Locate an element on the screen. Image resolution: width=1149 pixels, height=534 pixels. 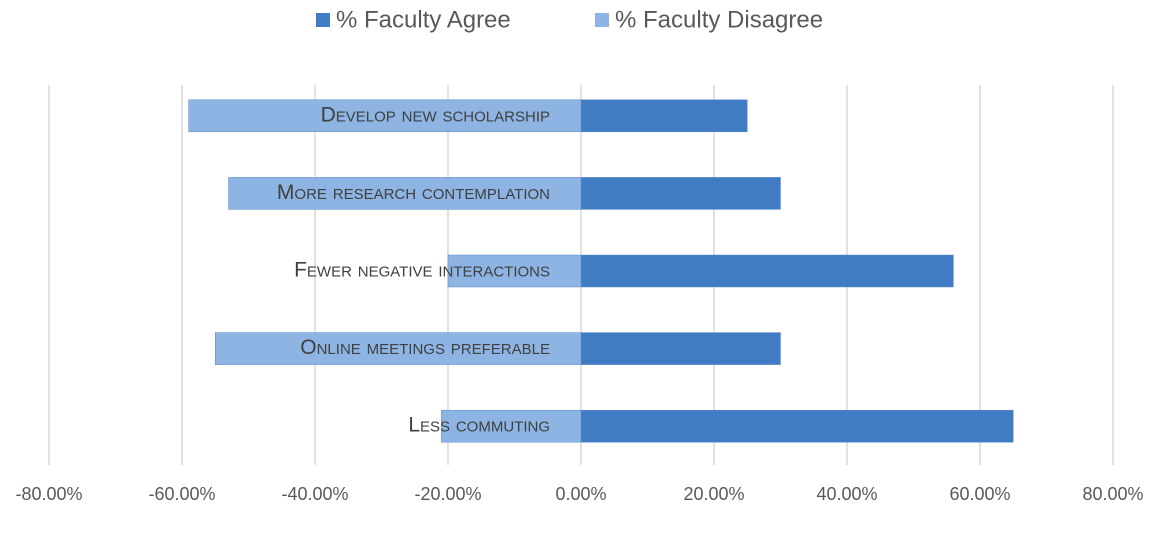
category-label: Develop new scholarship is located at coordinates (435, 114).